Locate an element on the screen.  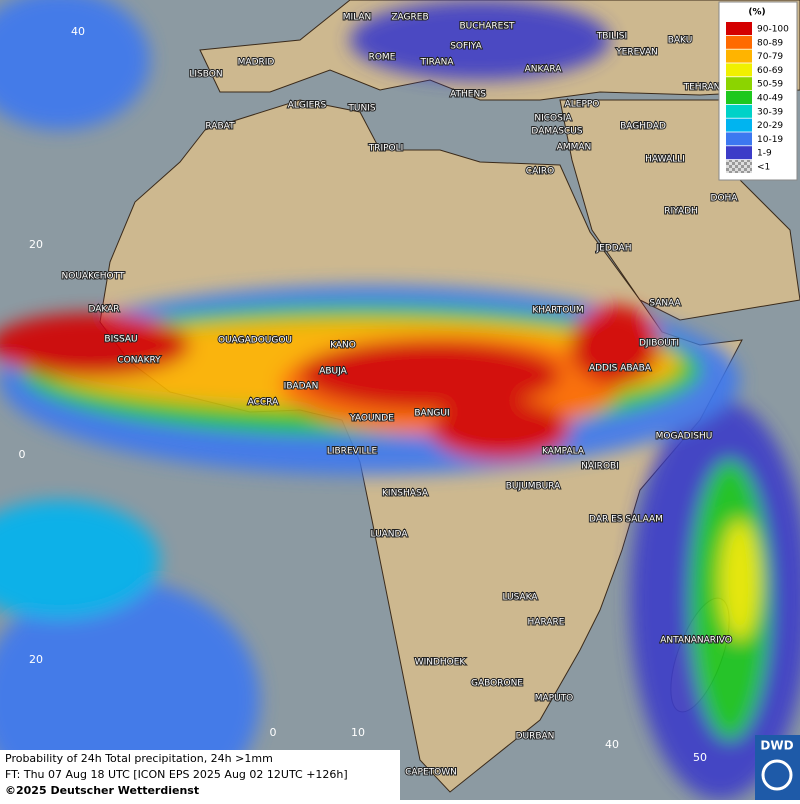
city-label: BAKU is located at coordinates (680, 41).